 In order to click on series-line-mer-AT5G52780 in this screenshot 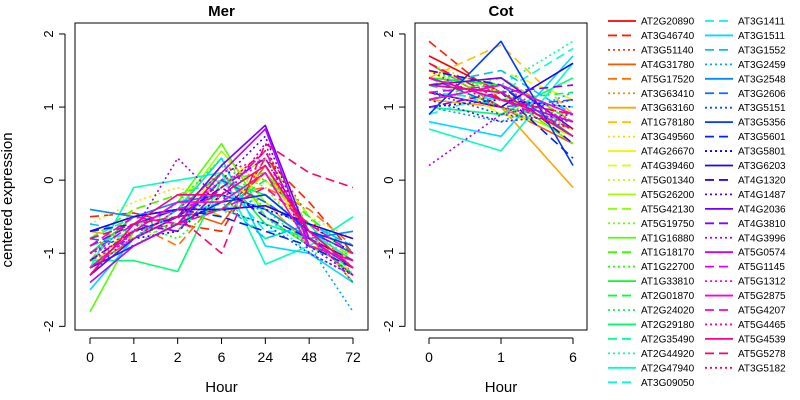, I will do `click(221, 198)`.